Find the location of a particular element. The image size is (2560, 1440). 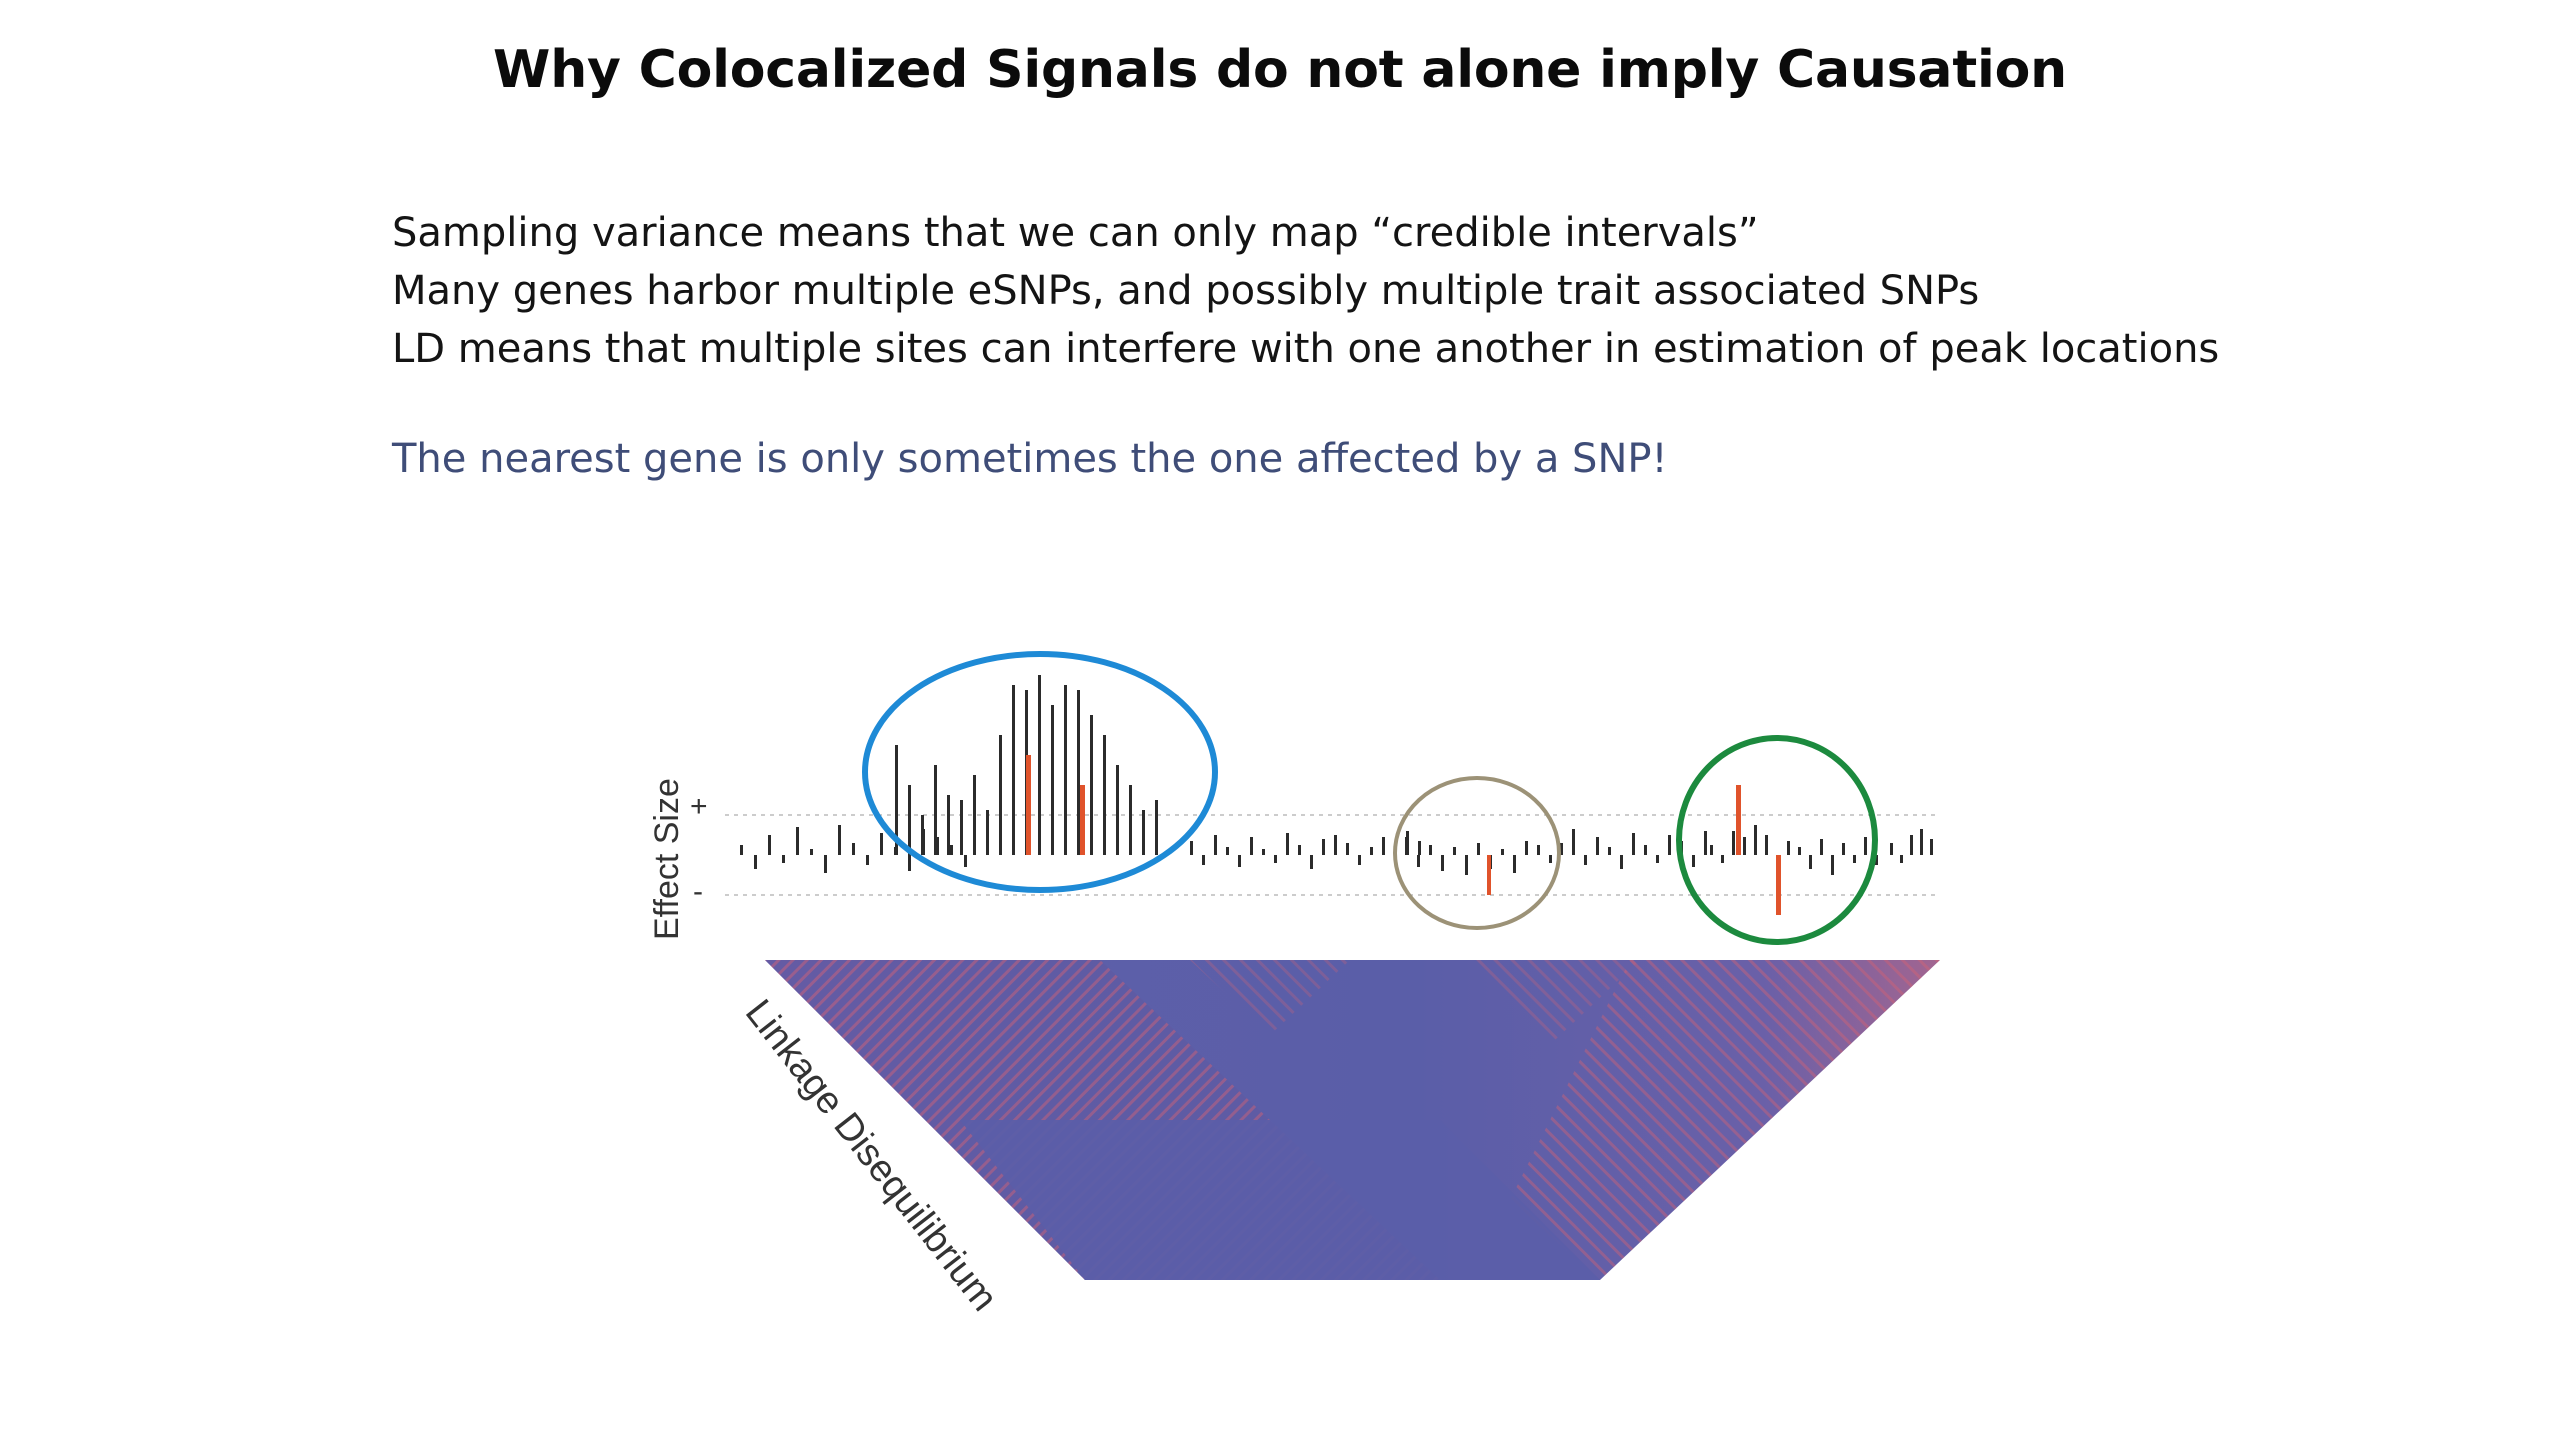

blue-circle is located at coordinates (1040, 772).